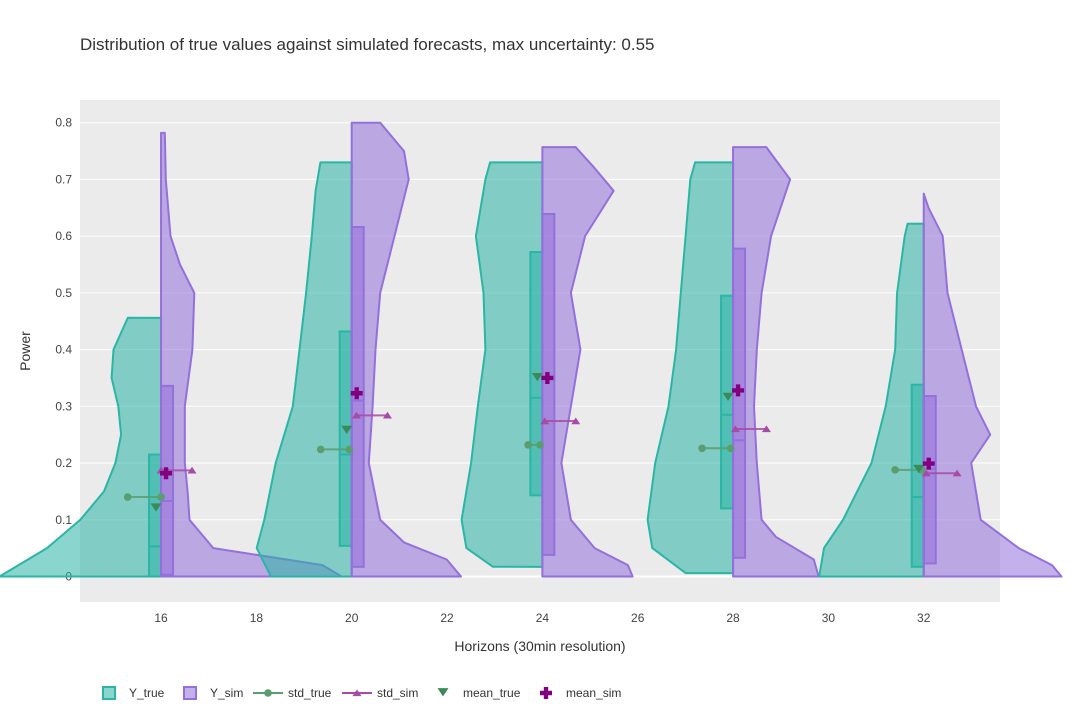  What do you see at coordinates (492, 693) in the screenshot?
I see `legend-label: mean_true` at bounding box center [492, 693].